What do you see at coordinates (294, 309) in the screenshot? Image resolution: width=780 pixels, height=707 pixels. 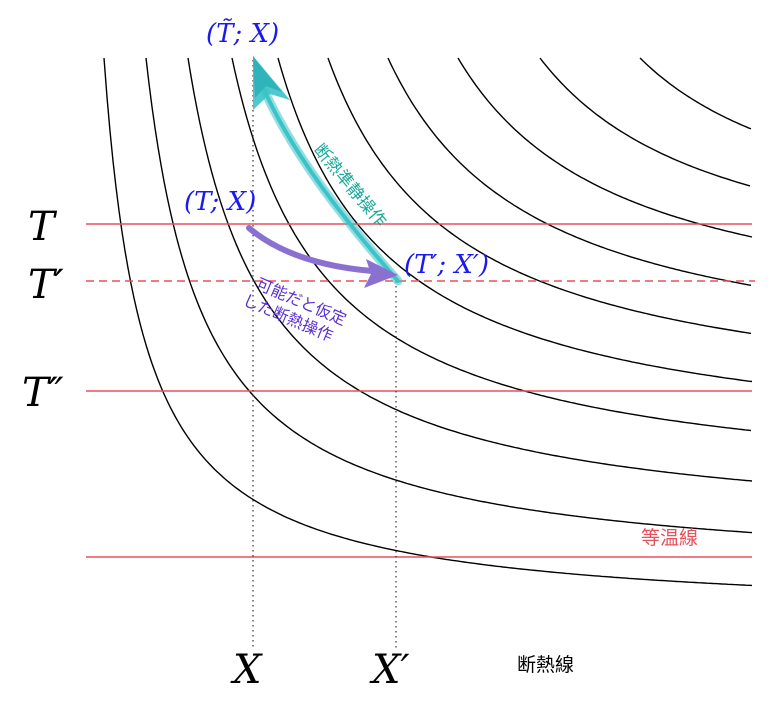 I see `assumed-label: 可能だと仮定 した断熱操作` at bounding box center [294, 309].